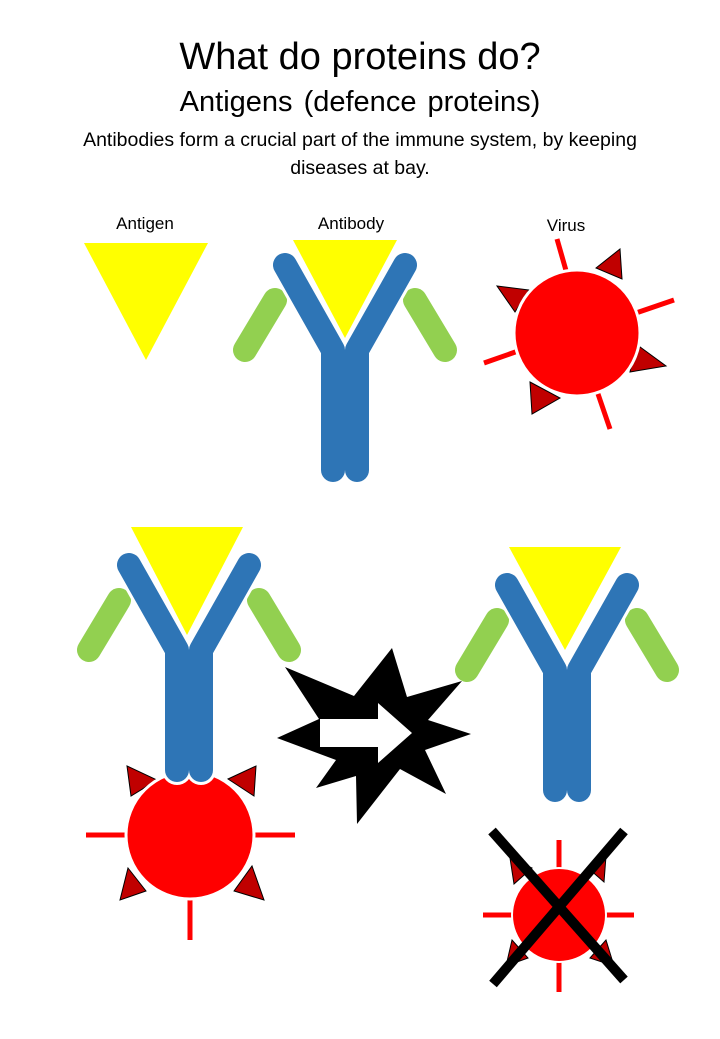  I want to click on virus-icon, so click(579, 334).